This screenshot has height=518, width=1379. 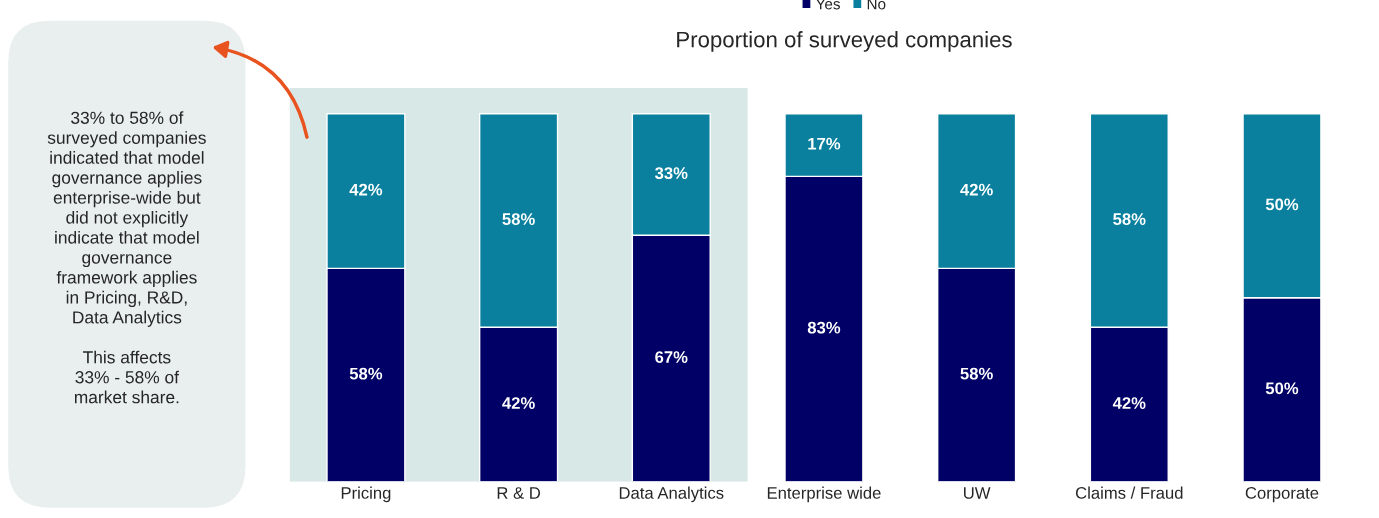 What do you see at coordinates (519, 493) in the screenshot?
I see `x-tick-label: R & D` at bounding box center [519, 493].